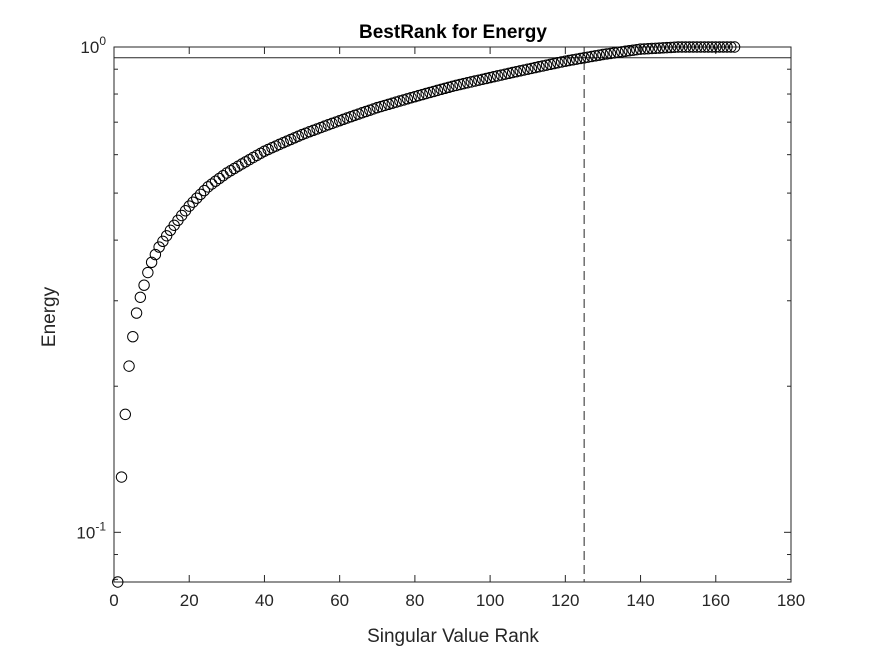  Describe the element at coordinates (264, 600) in the screenshot. I see `x-tick-label: 40` at that location.